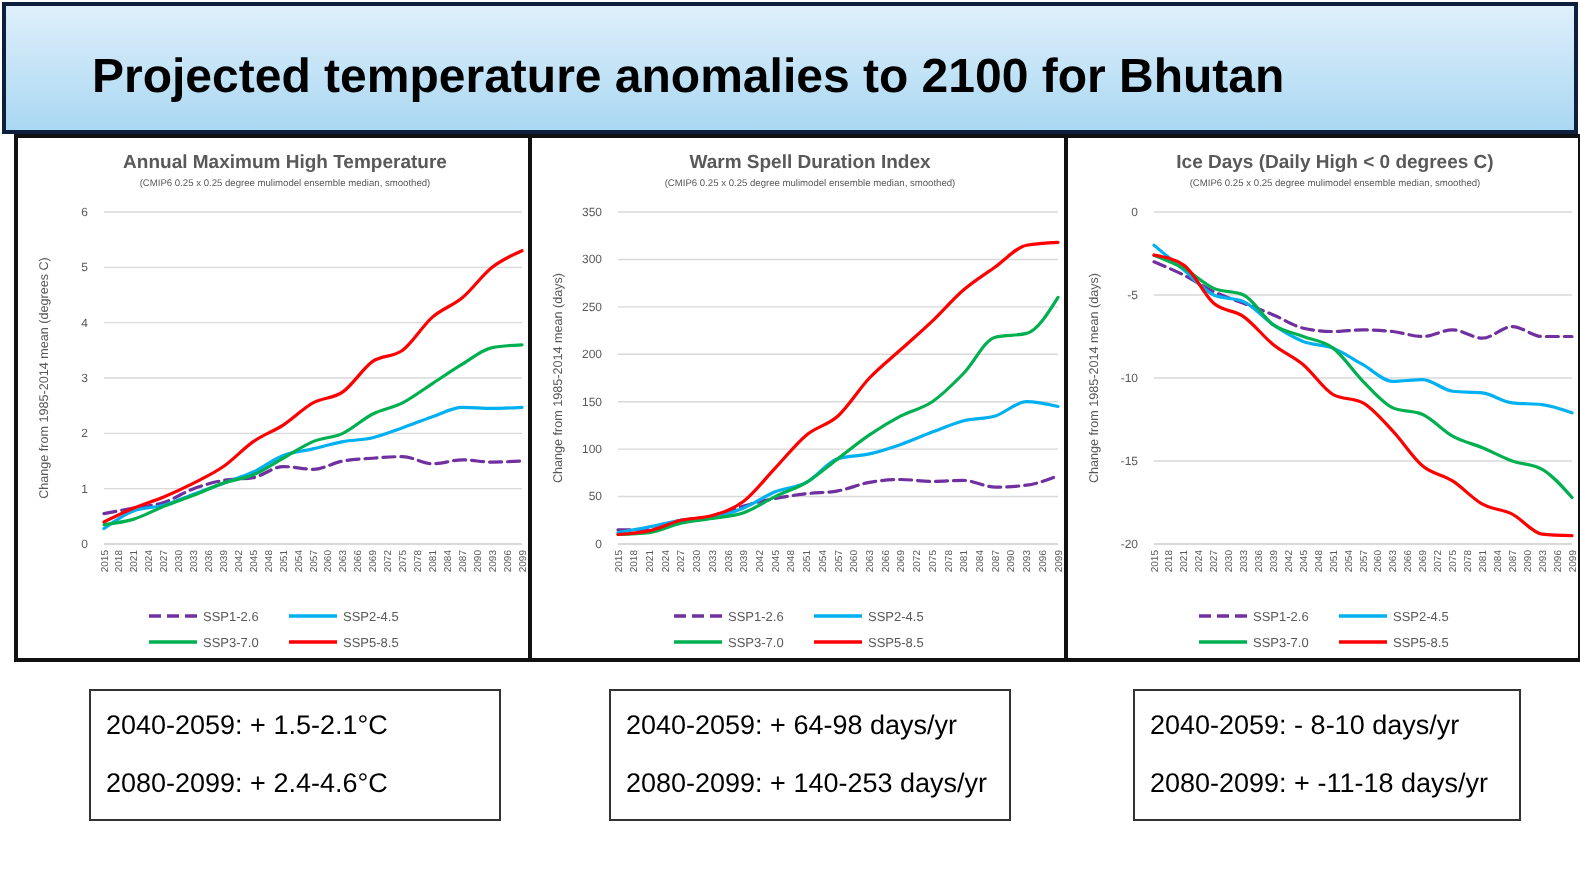 This screenshot has height=886, width=1580. What do you see at coordinates (792, 725) in the screenshot?
I see `text: 2040-2059: + 64-98 days/yr` at bounding box center [792, 725].